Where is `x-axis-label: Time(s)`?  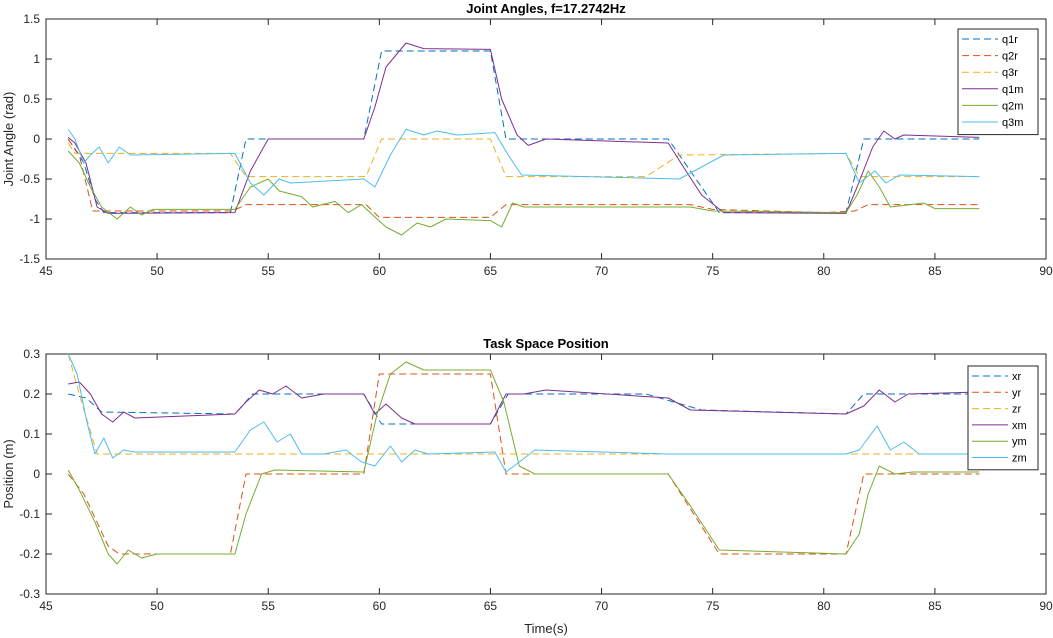 x-axis-label: Time(s) is located at coordinates (546, 628).